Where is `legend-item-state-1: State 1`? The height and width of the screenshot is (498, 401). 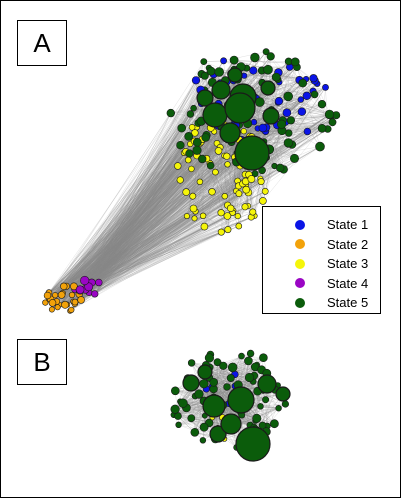 legend-item-state-1: State 1 is located at coordinates (337, 225).